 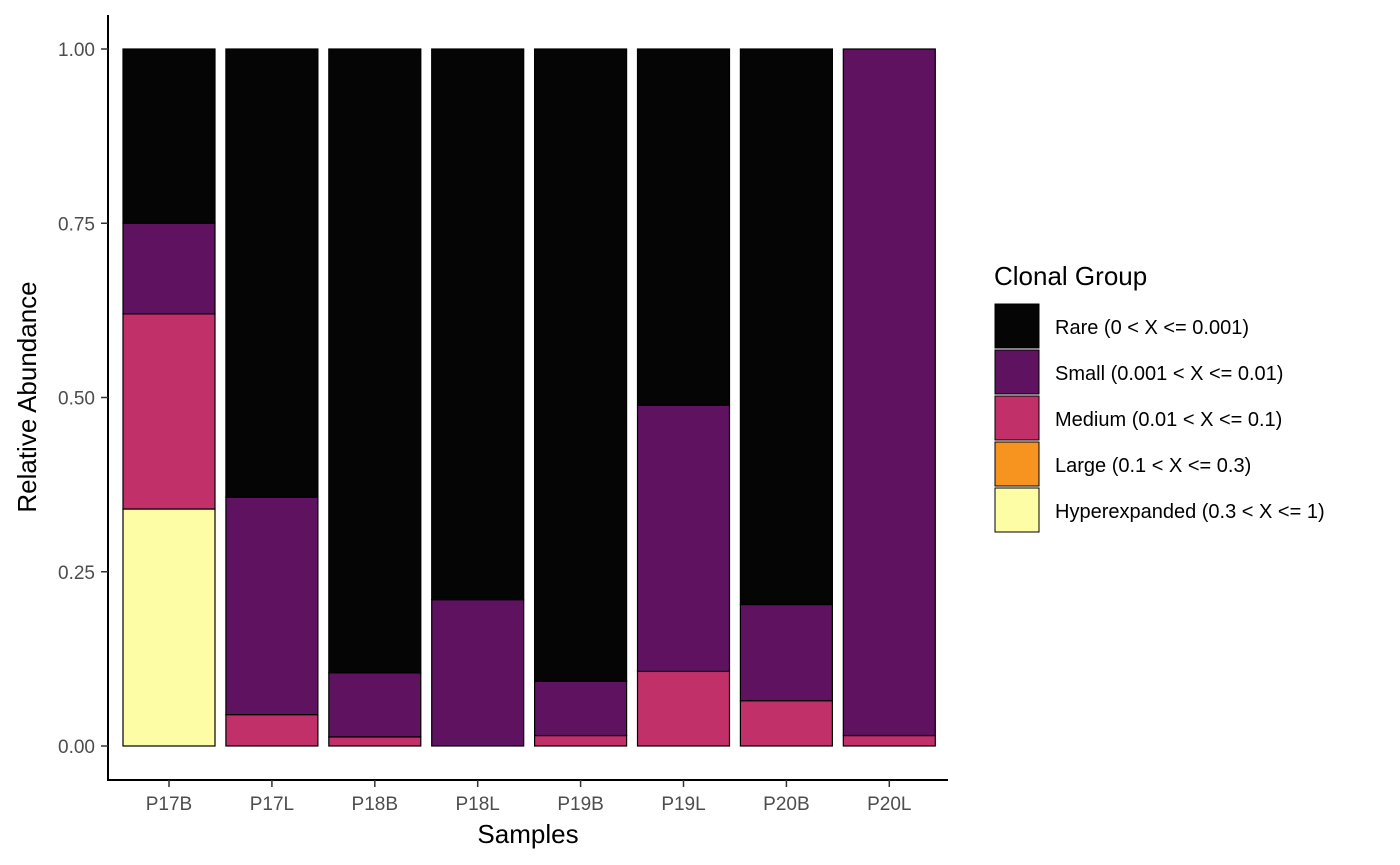 I want to click on y-tick-label: 1.00, so click(x=76, y=50).